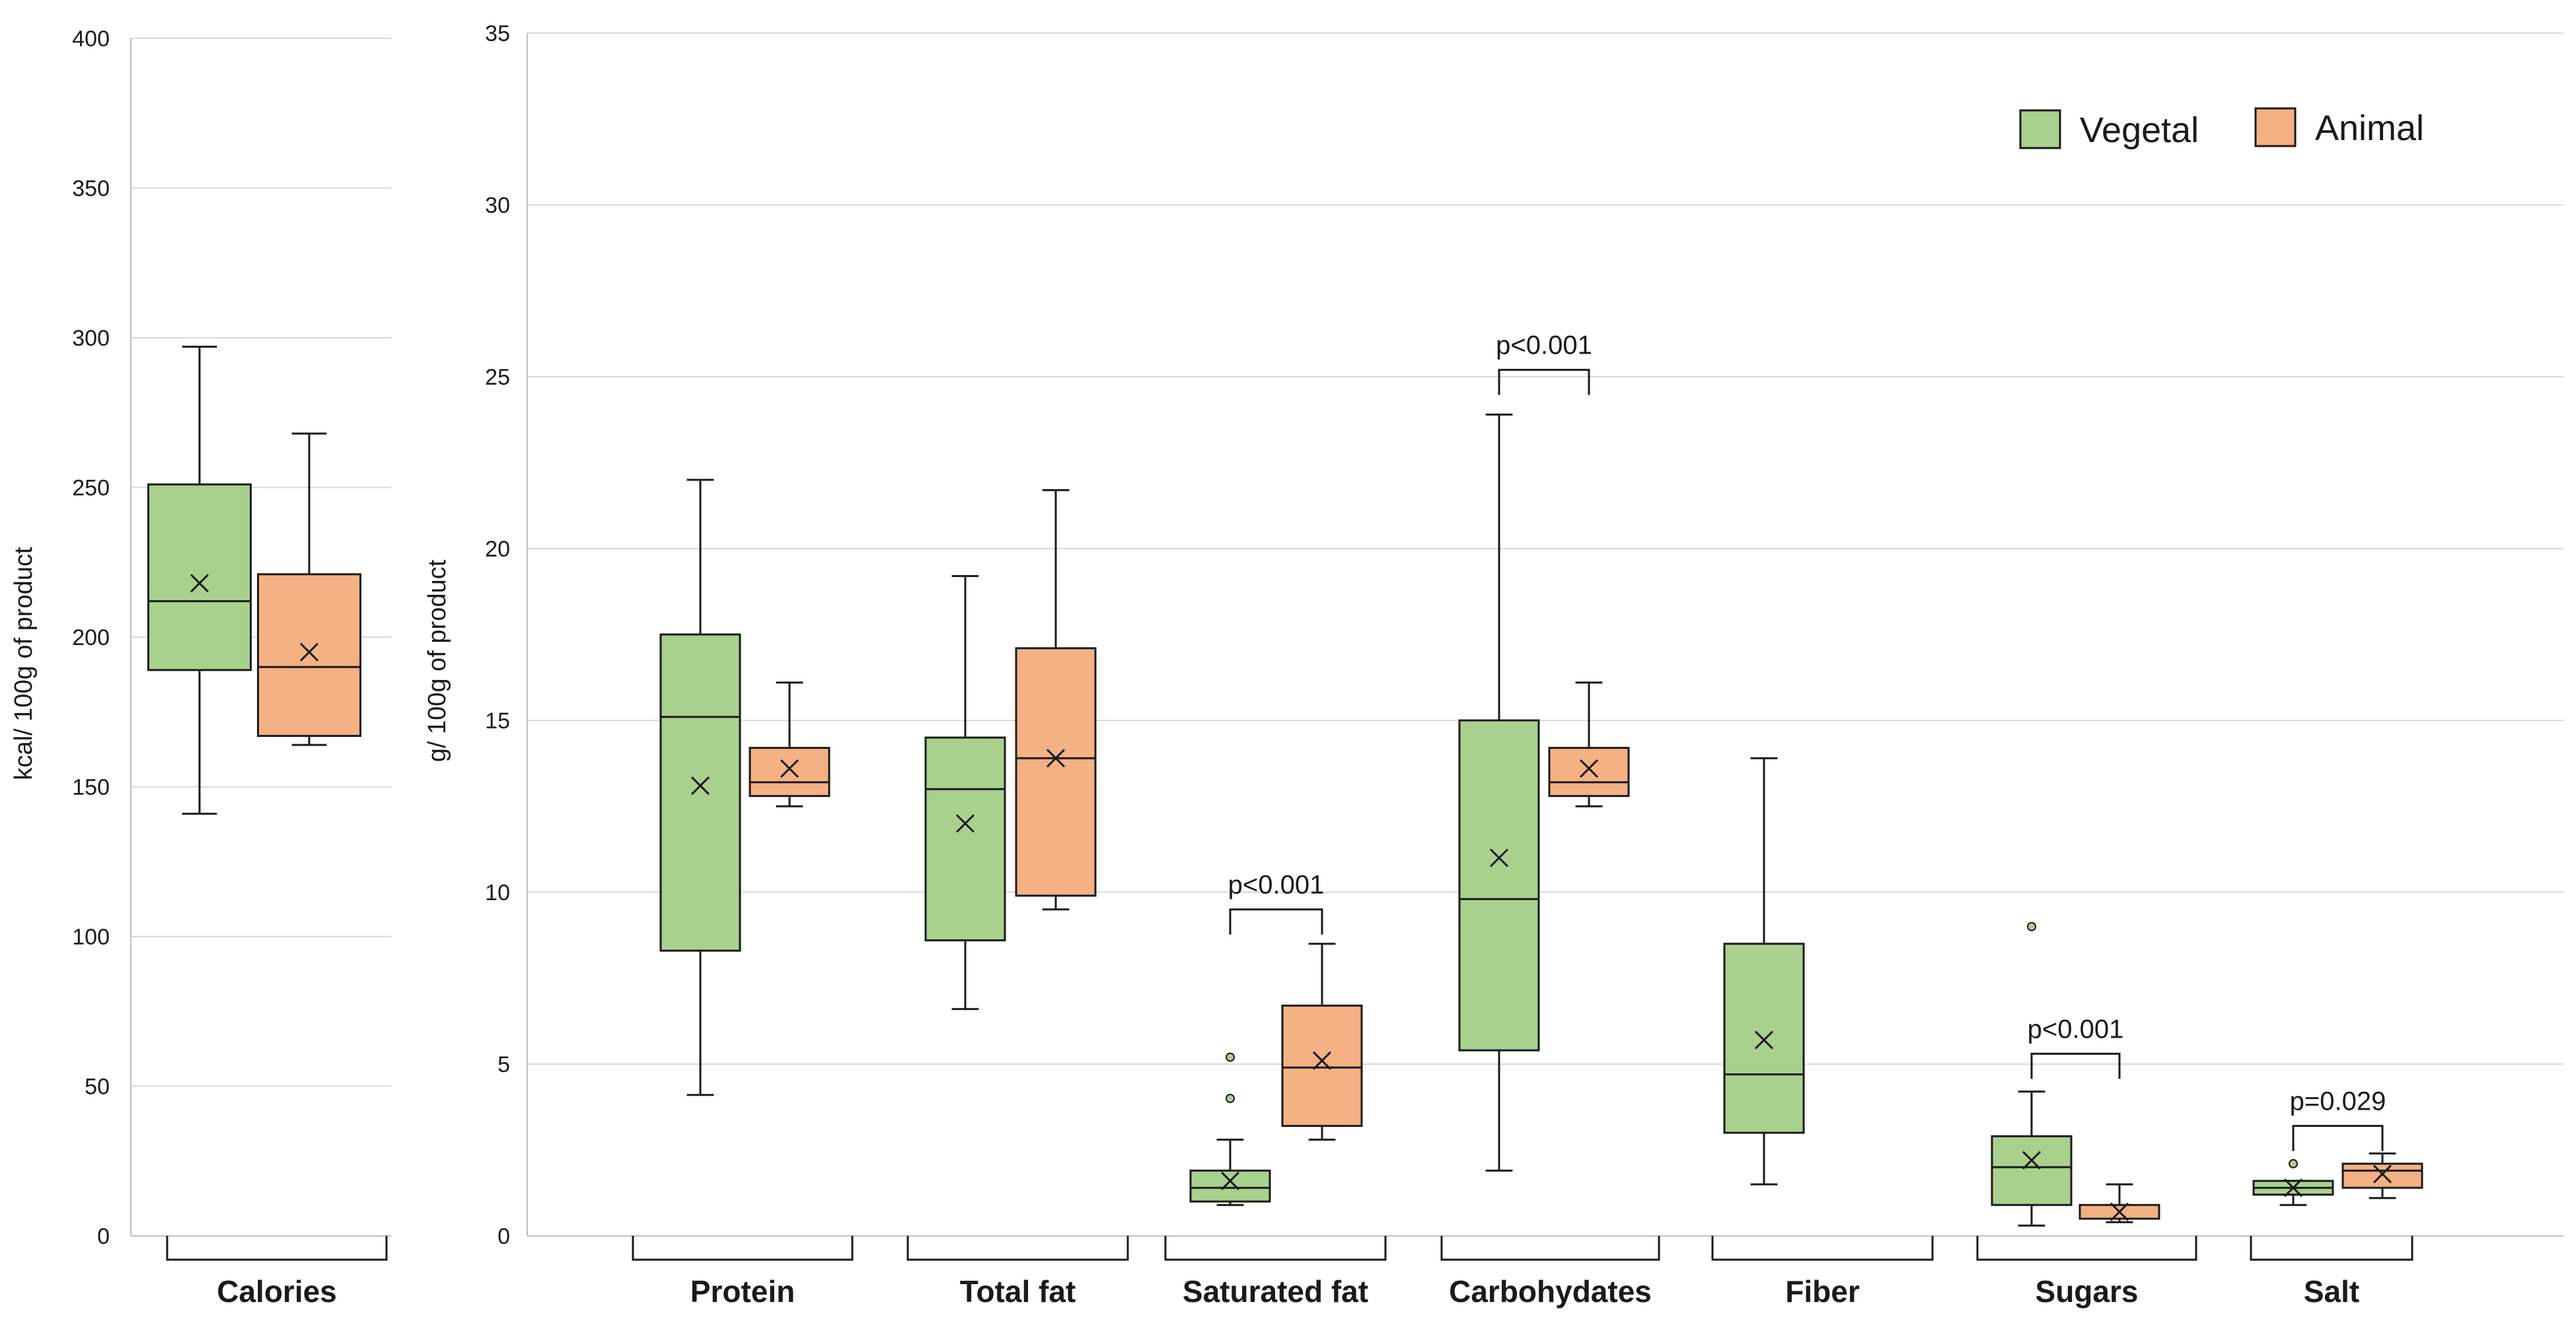  Describe the element at coordinates (2275, 127) in the screenshot. I see `legend-swatch-animal` at that location.